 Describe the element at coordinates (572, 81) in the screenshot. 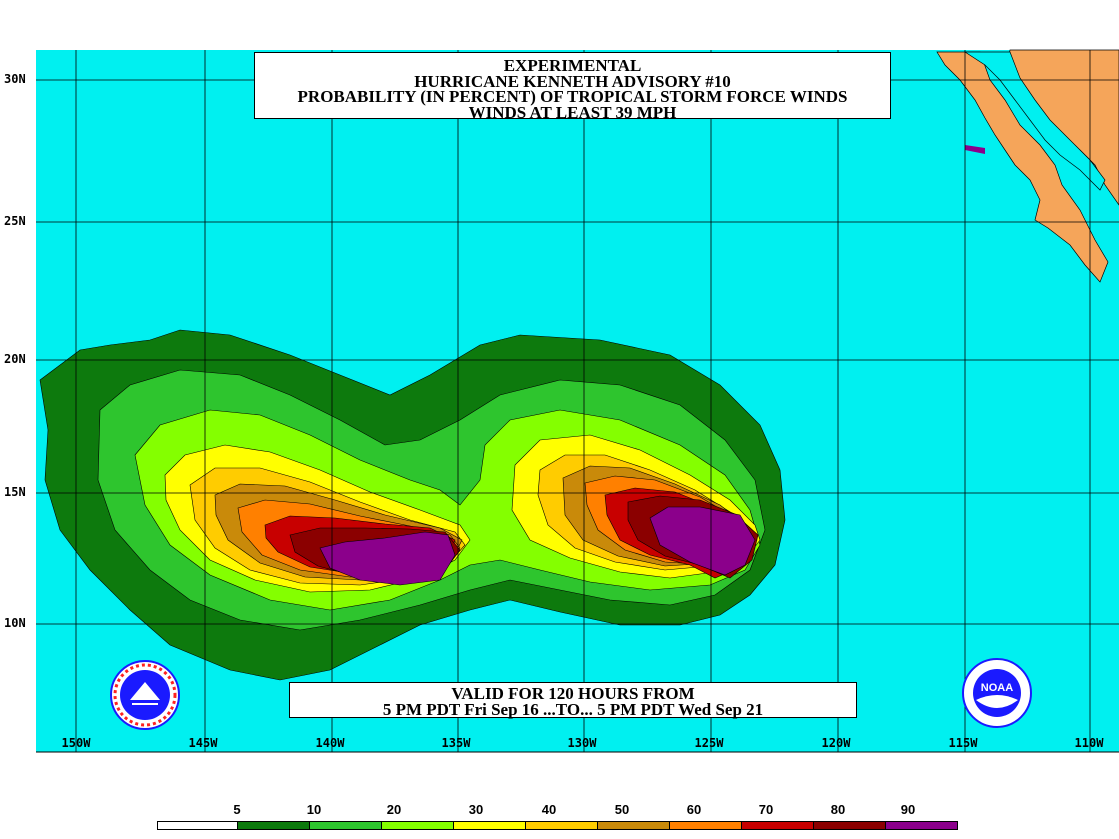

I see `title-line-2: HURRICANE KENNETH ADVISORY #10` at that location.